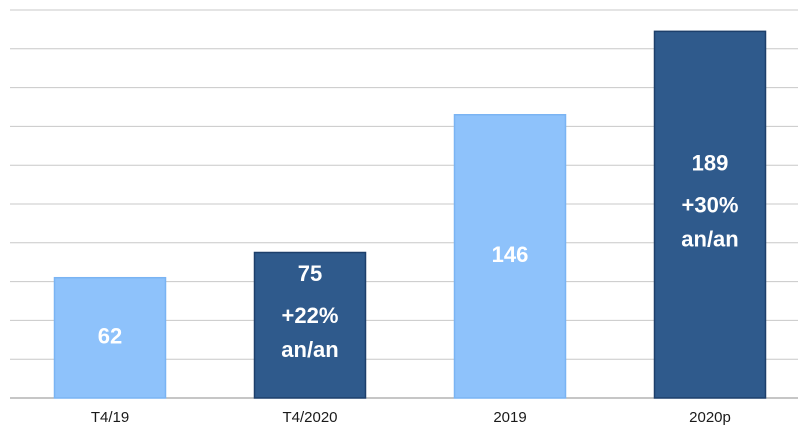  Describe the element at coordinates (110, 417) in the screenshot. I see `x-tick-label: T4/19` at that location.